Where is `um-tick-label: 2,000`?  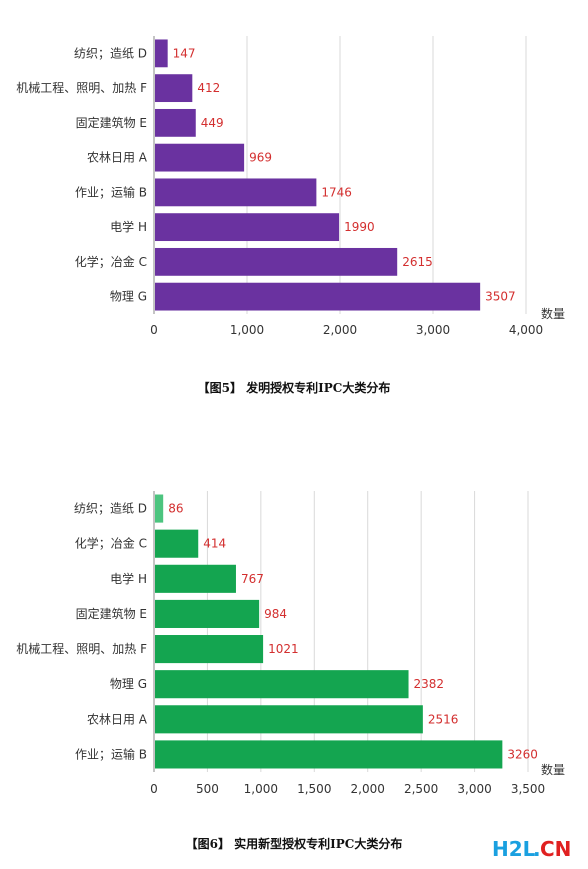 um-tick-label: 2,000 is located at coordinates (368, 789).